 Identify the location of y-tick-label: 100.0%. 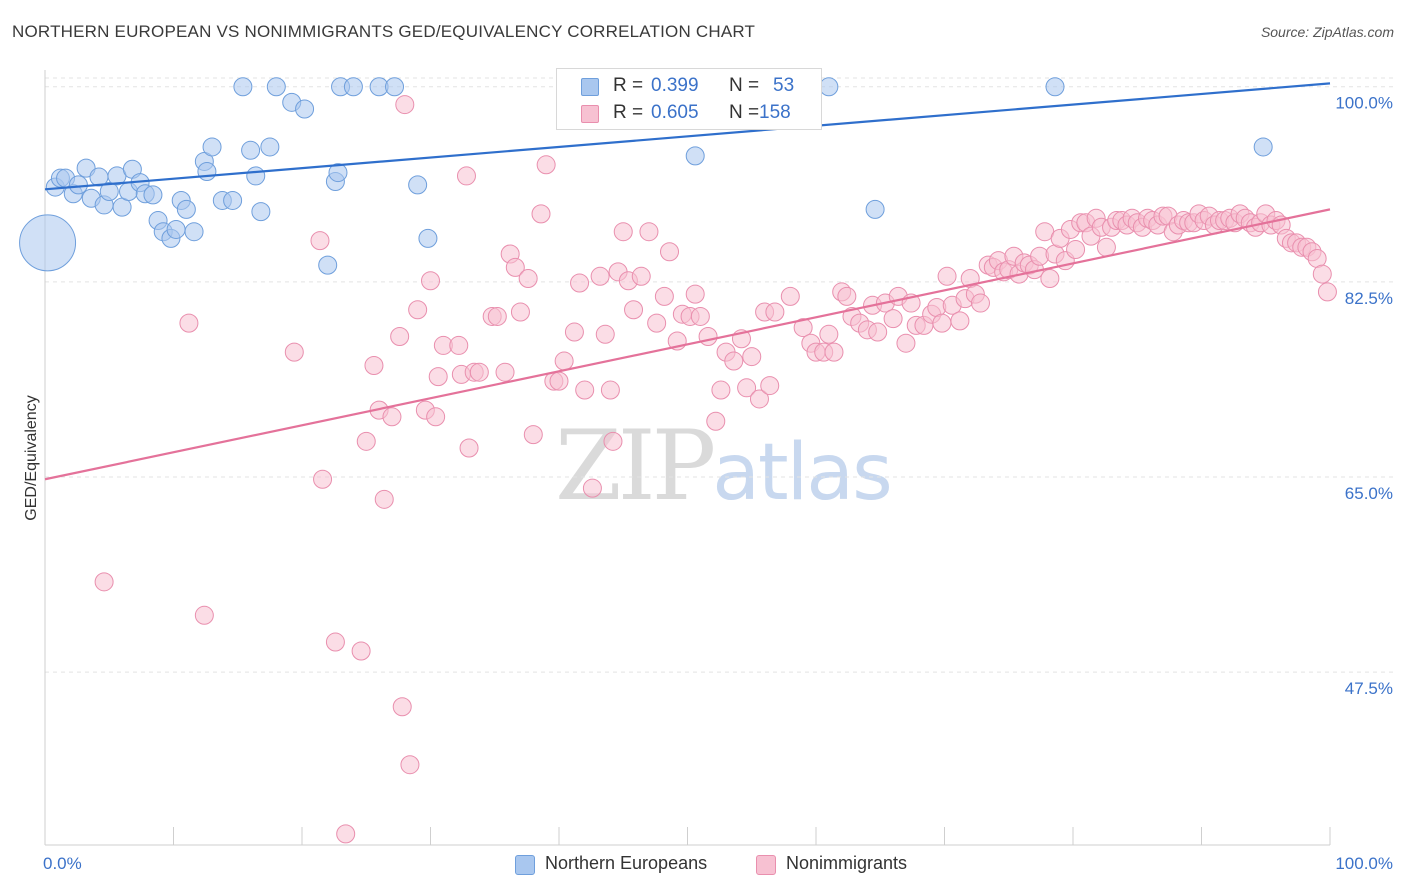
(1364, 103).